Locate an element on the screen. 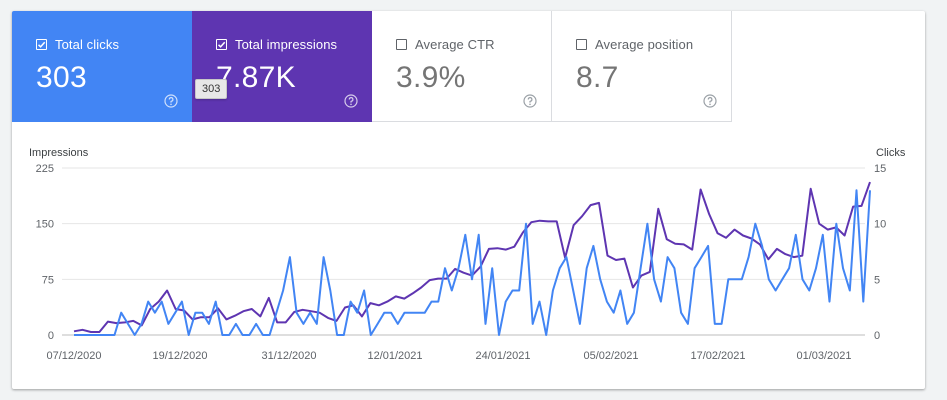 Image resolution: width=947 pixels, height=400 pixels. x-tick-label: 07/12/2020 is located at coordinates (73, 356).